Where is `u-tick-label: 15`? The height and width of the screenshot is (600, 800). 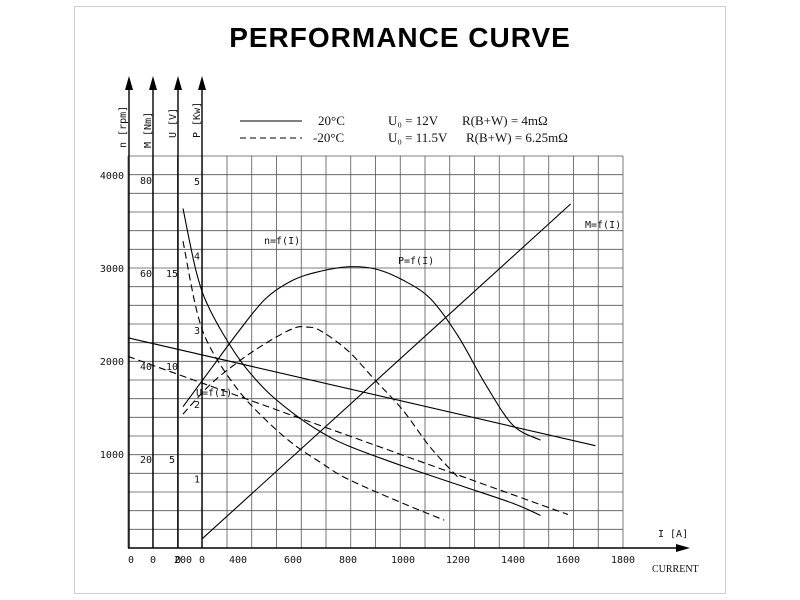 u-tick-label: 15 is located at coordinates (172, 274).